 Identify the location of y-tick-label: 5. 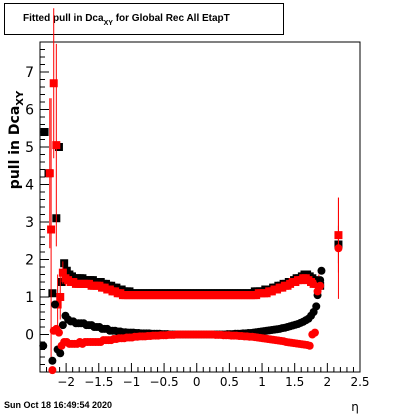
(29, 148).